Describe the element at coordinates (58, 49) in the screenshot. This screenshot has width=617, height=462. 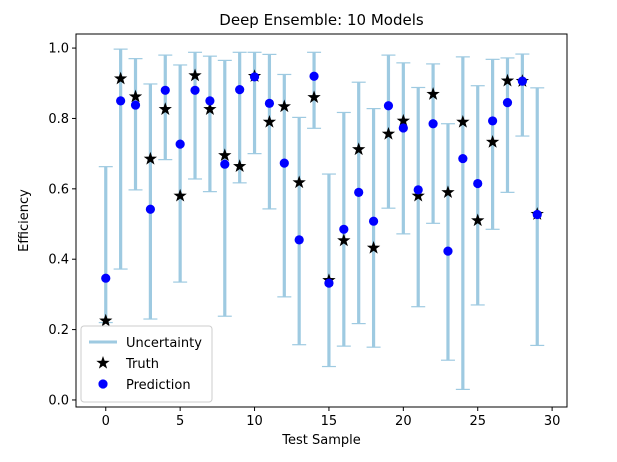
I see `y-tick-label: 1.0` at that location.